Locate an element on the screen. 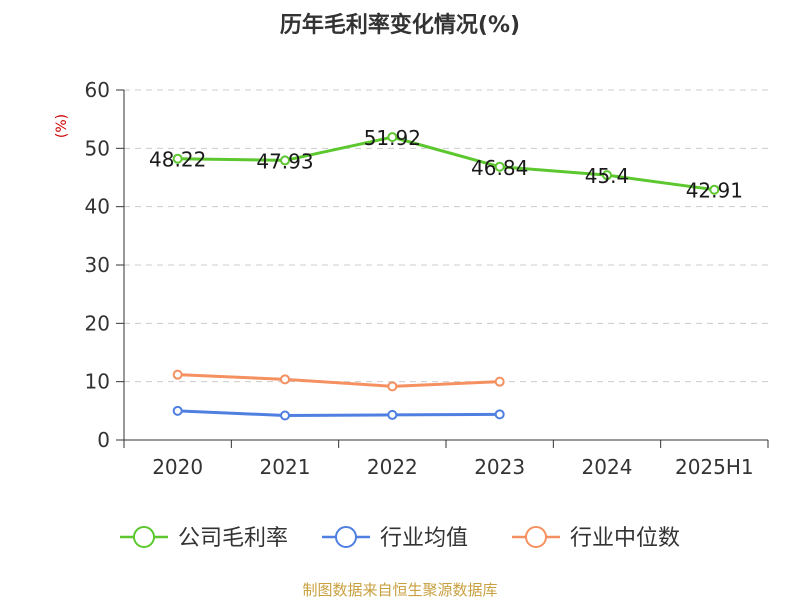 The width and height of the screenshot is (800, 600). y-tick-label: 20 is located at coordinates (97, 323).